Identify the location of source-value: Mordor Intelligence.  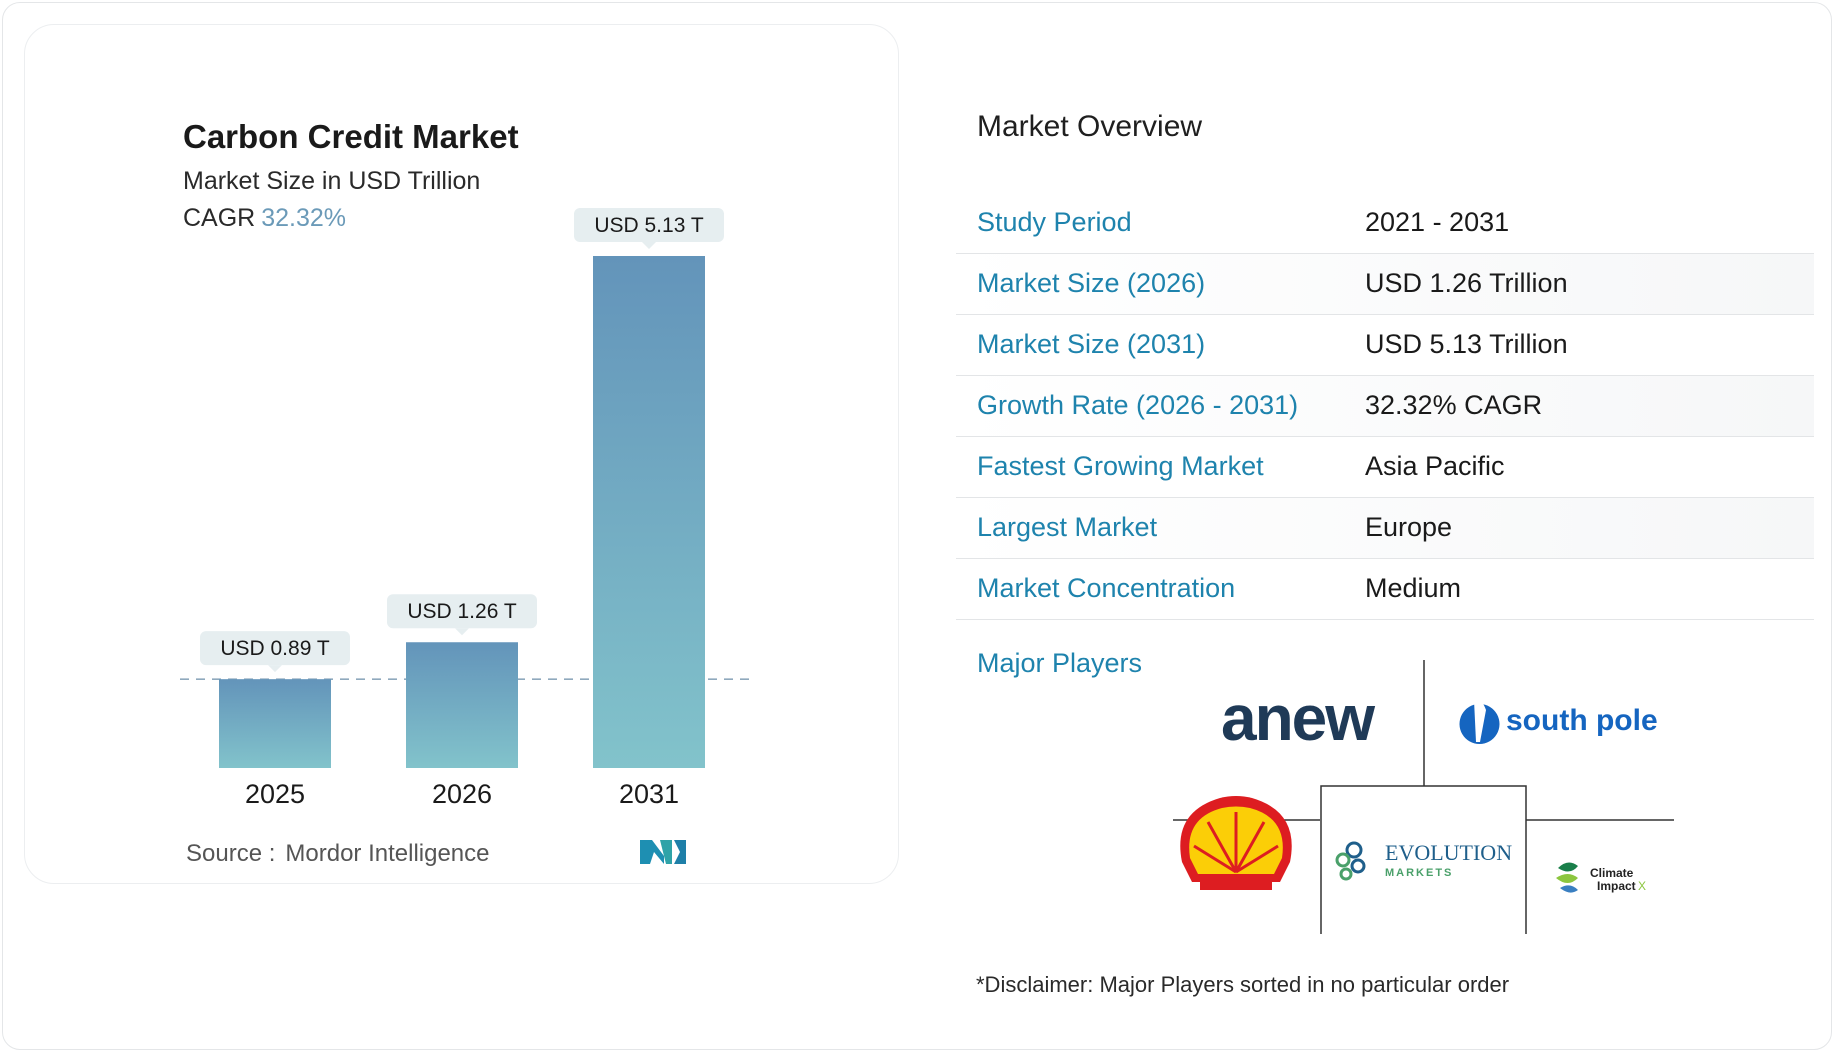
(387, 853).